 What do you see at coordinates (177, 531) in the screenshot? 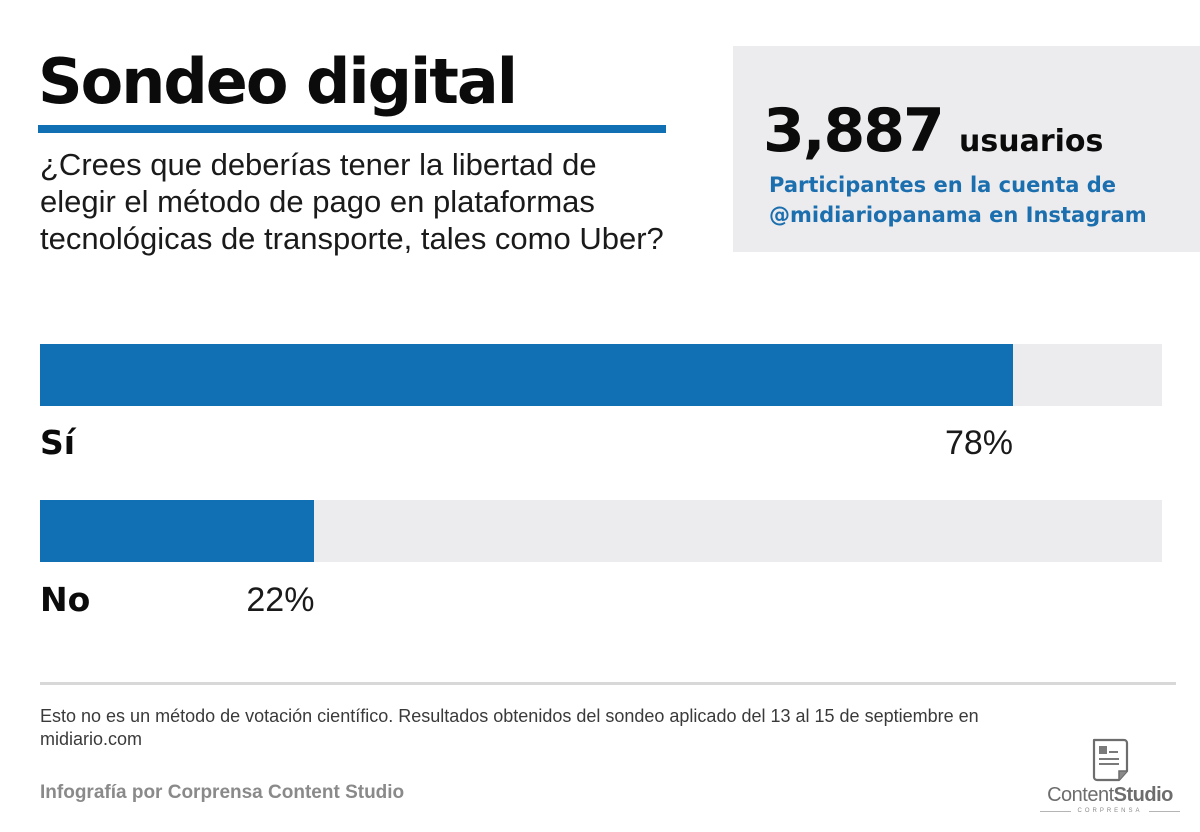
I see `bar-fill-no` at bounding box center [177, 531].